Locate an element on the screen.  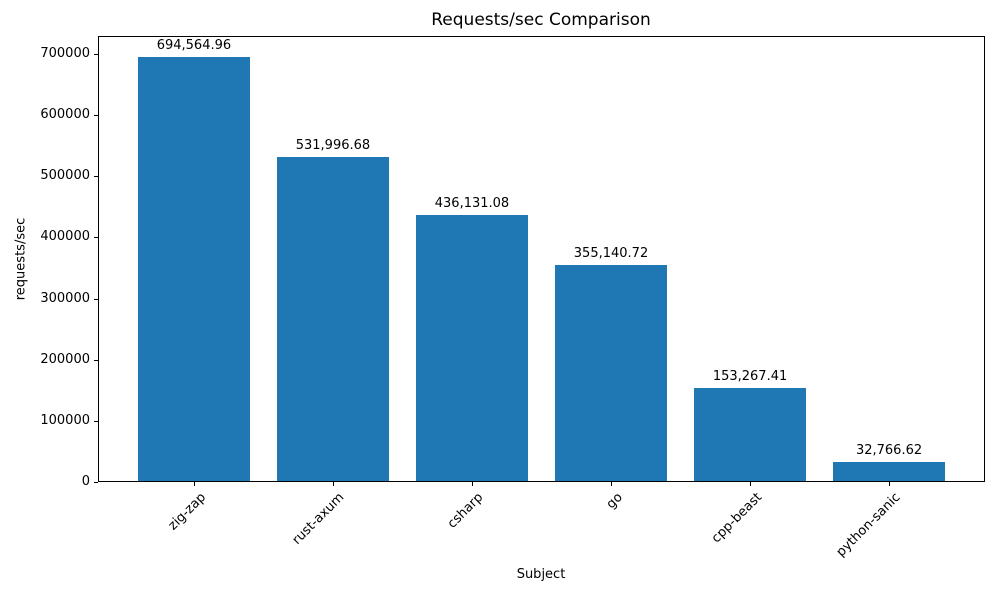
x-axis-label: Subject is located at coordinates (541, 574).